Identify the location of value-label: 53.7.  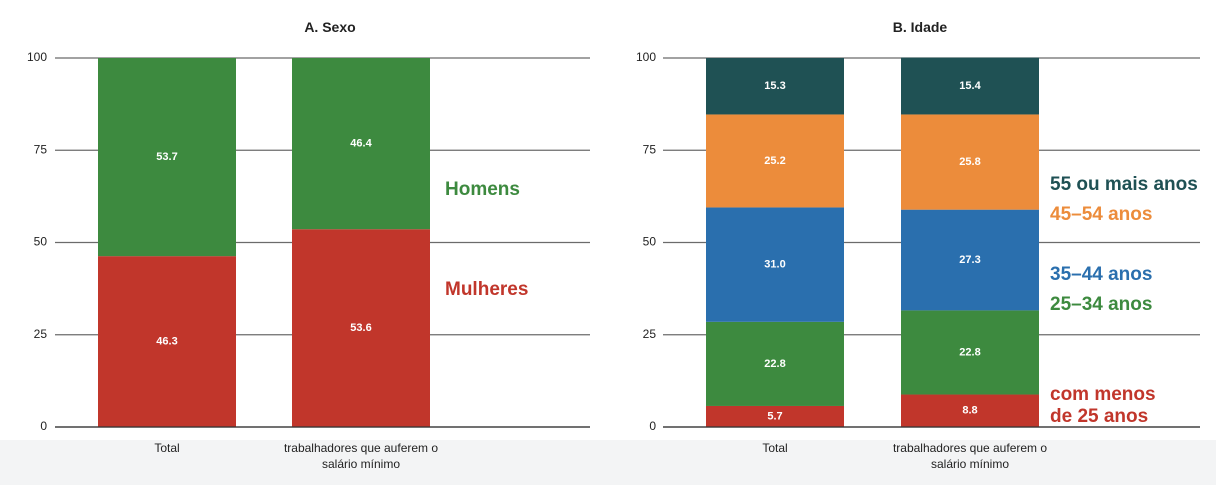
(166, 157).